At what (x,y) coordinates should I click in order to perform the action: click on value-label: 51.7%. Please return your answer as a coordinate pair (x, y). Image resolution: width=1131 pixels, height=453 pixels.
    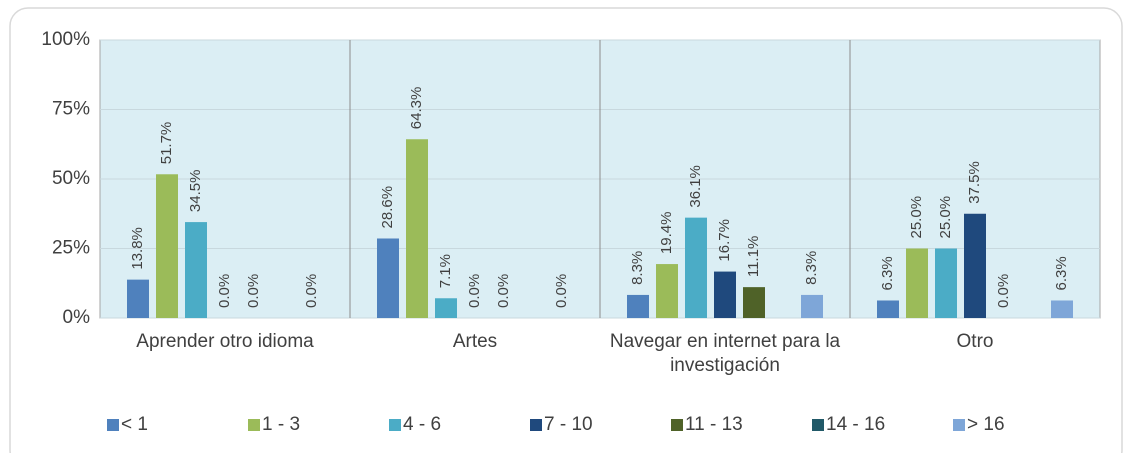
    Looking at the image, I should click on (166, 143).